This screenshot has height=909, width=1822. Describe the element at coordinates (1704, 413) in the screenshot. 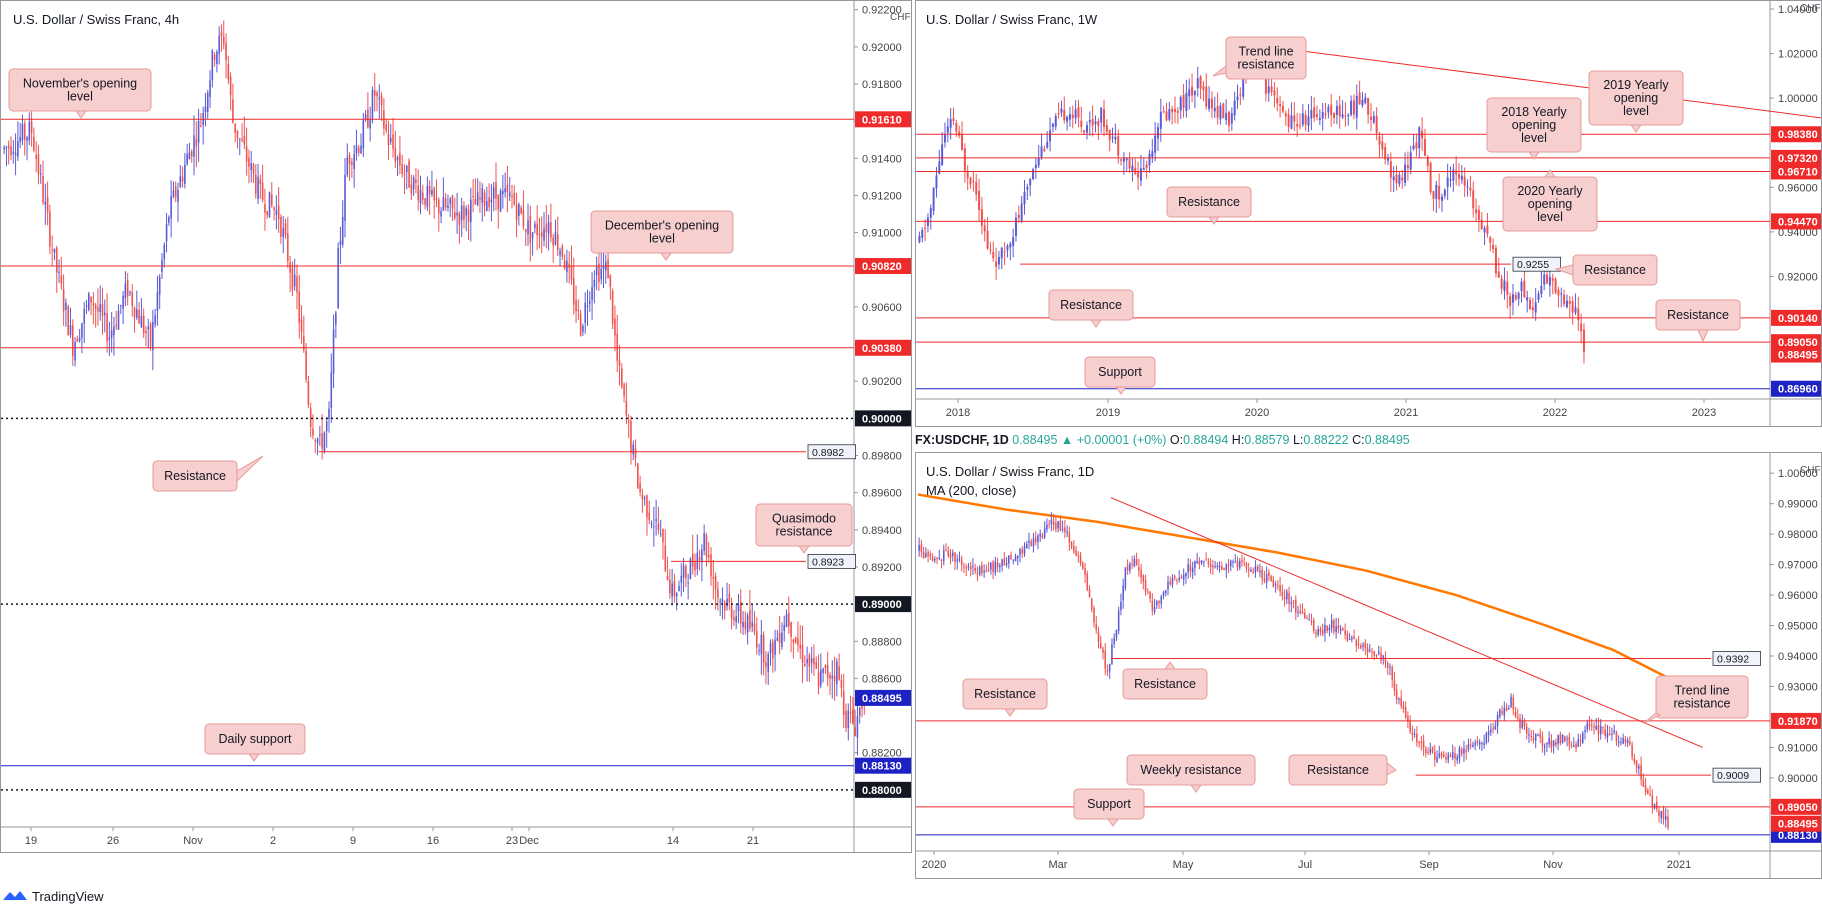

I see `time-tick-label: 2023` at that location.